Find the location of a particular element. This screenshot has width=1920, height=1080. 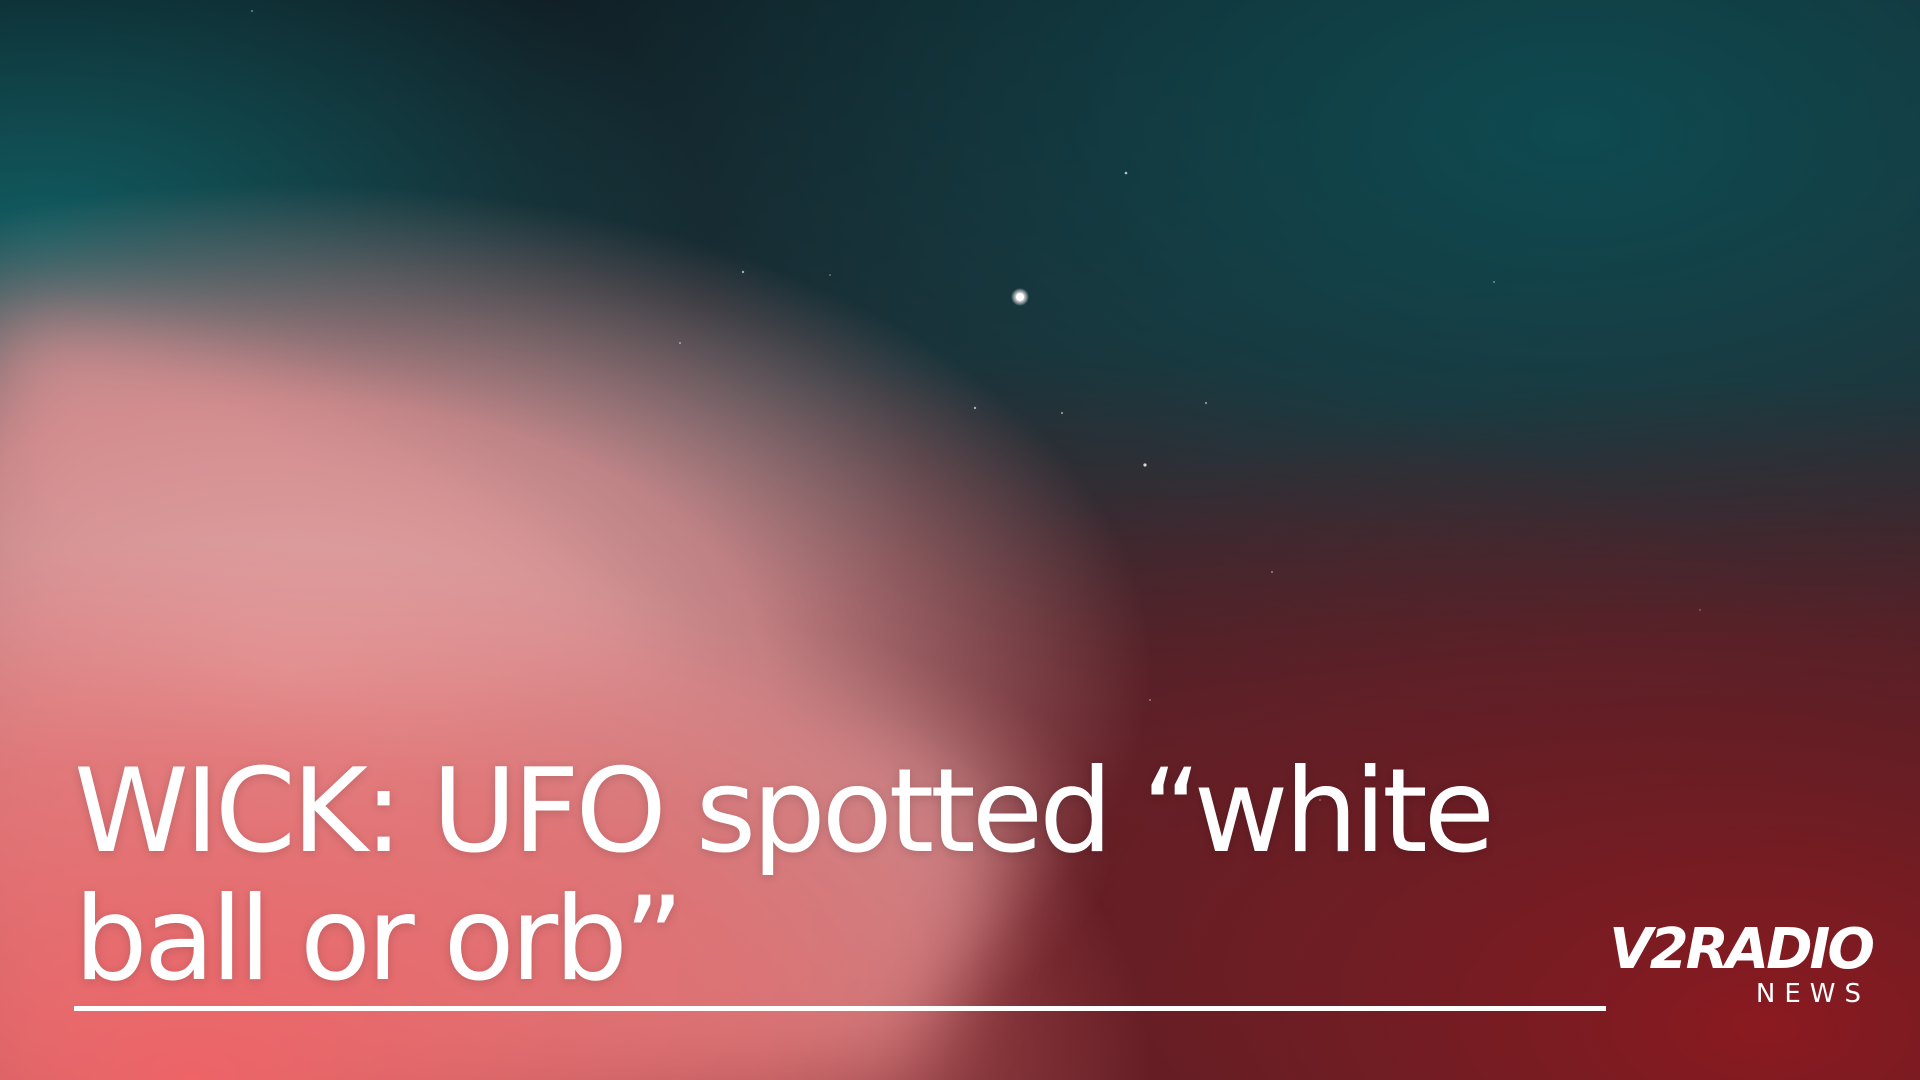

logo-subtitle: NEWS is located at coordinates (1812, 994).